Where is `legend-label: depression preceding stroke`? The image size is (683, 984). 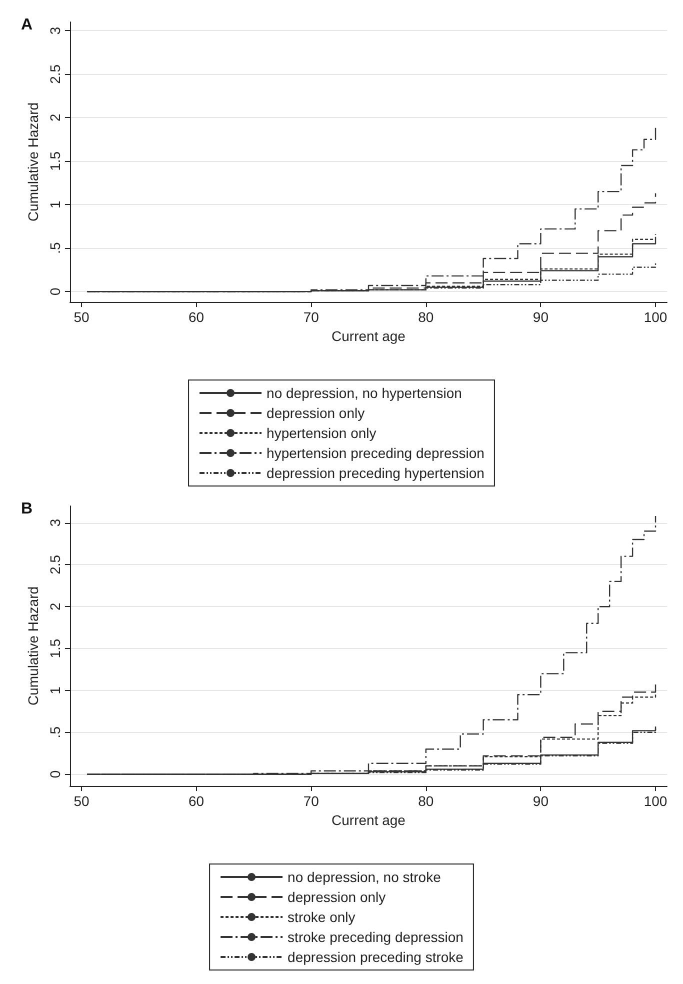 legend-label: depression preceding stroke is located at coordinates (376, 957).